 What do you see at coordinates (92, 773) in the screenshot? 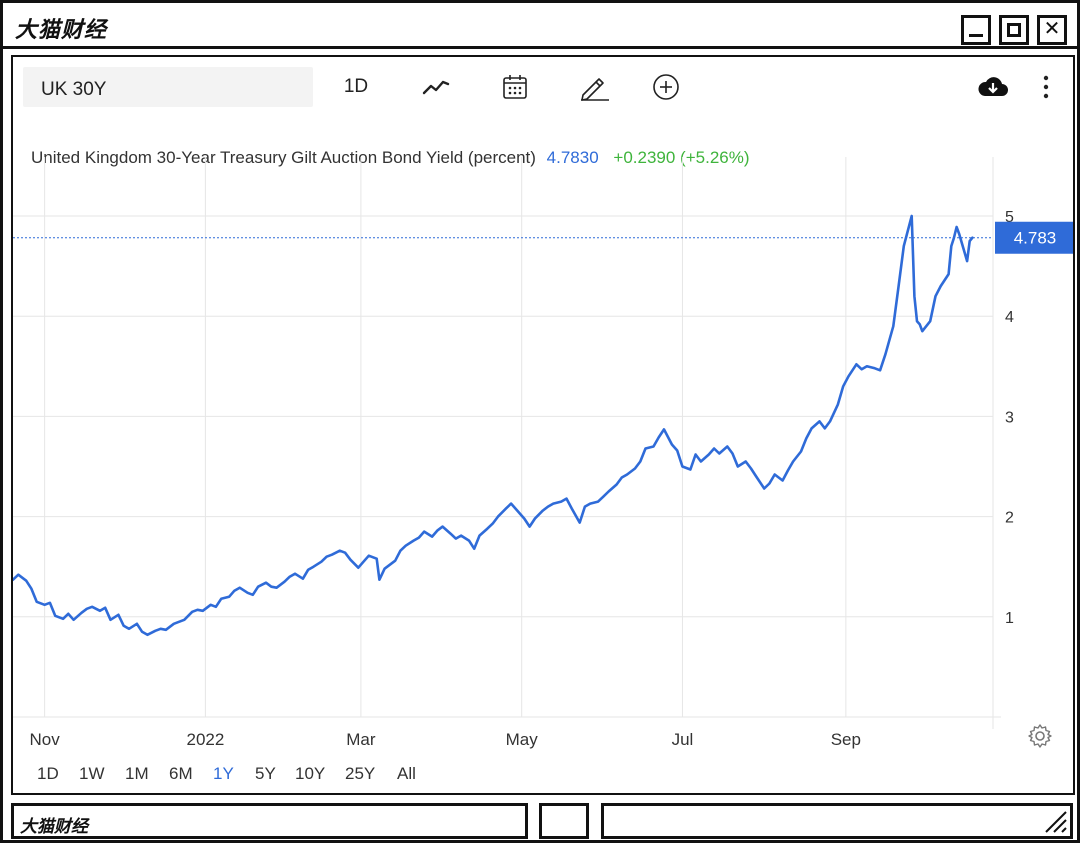
I see `range-1w: 1W` at bounding box center [92, 773].